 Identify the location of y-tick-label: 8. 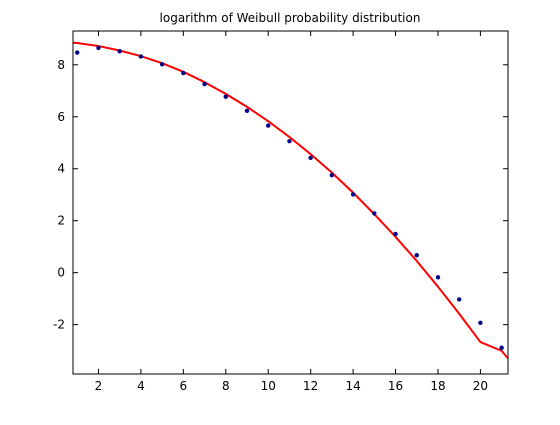
(61, 65).